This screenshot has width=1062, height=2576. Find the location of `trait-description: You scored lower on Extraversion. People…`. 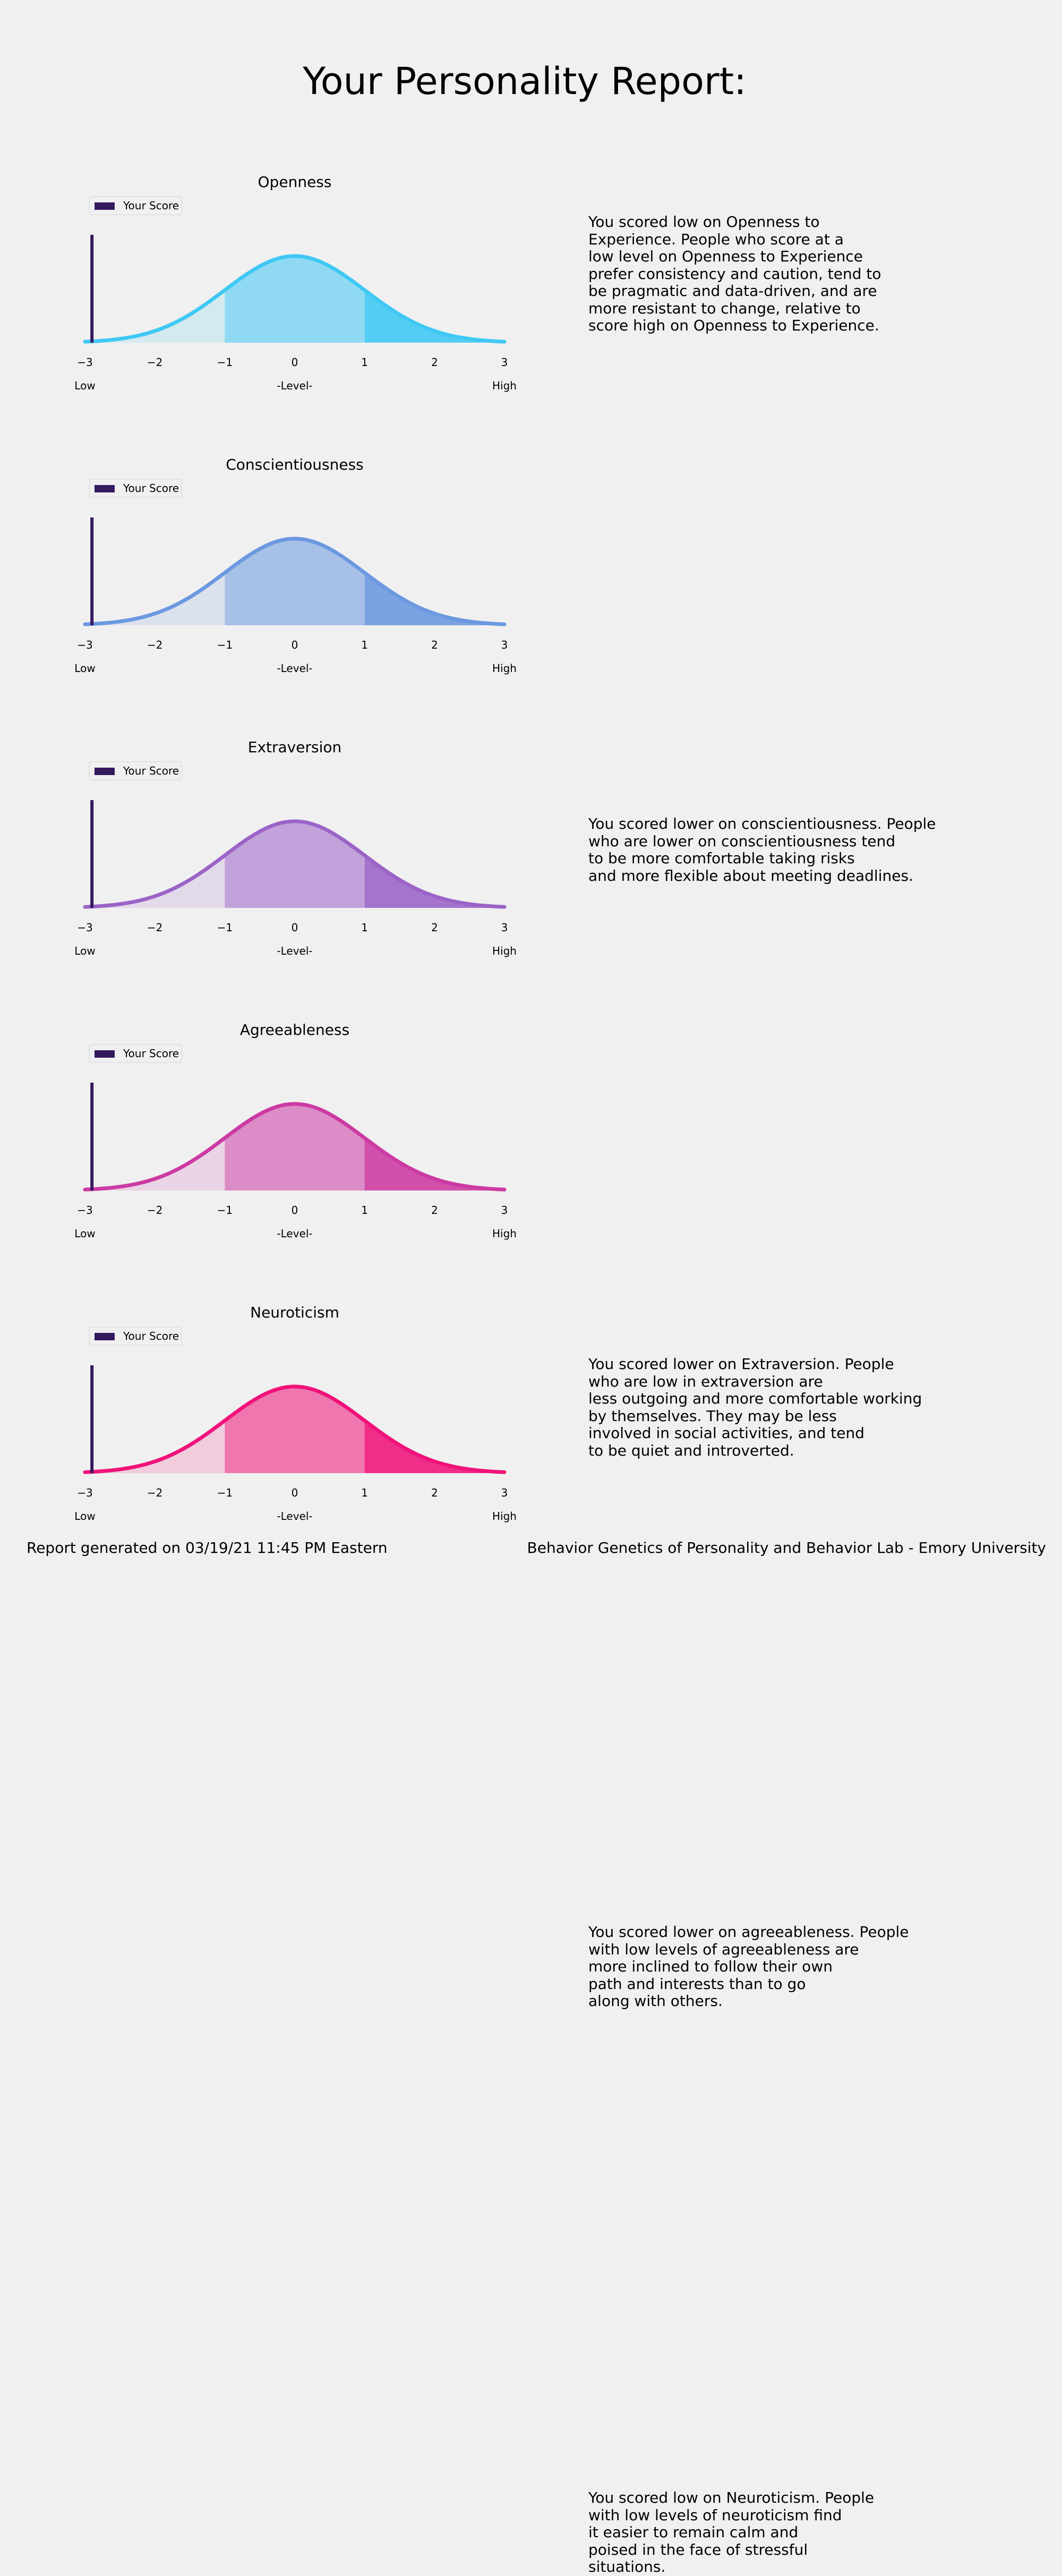

trait-description: You scored lower on Extraversion. People… is located at coordinates (755, 1407).